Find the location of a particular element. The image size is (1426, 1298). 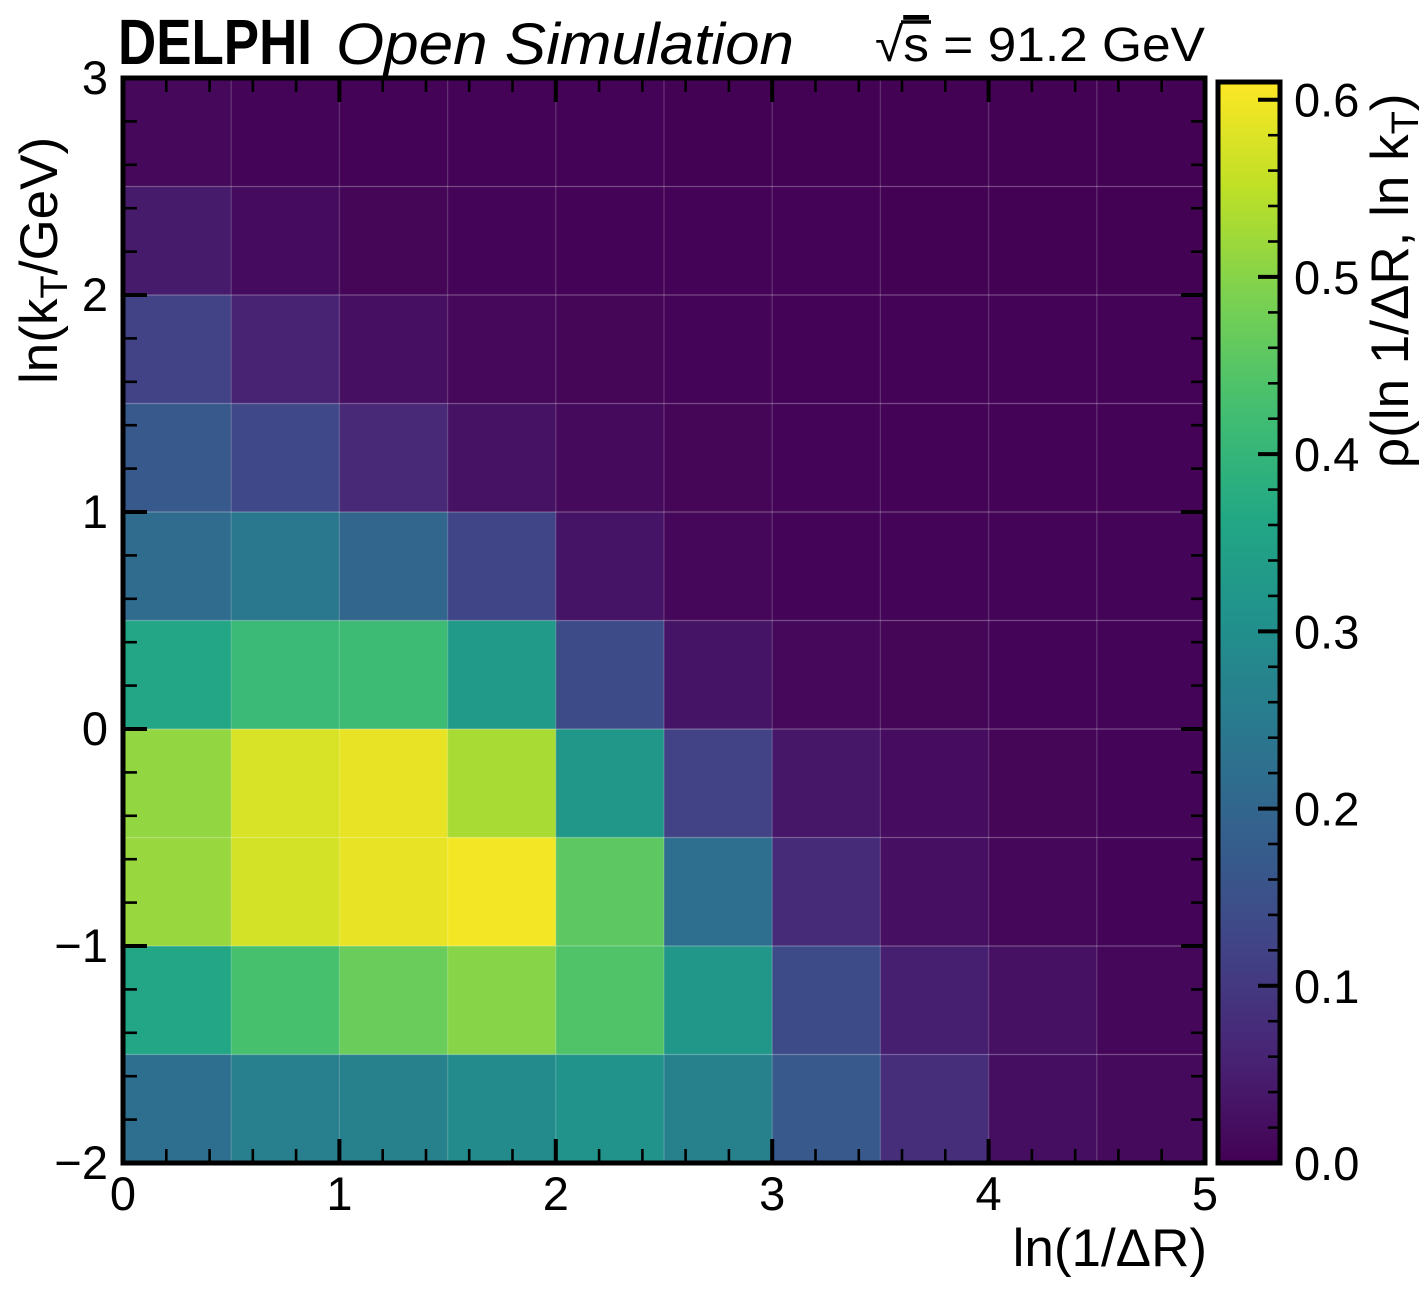

experiment-title: DELPHI is located at coordinates (215, 42).